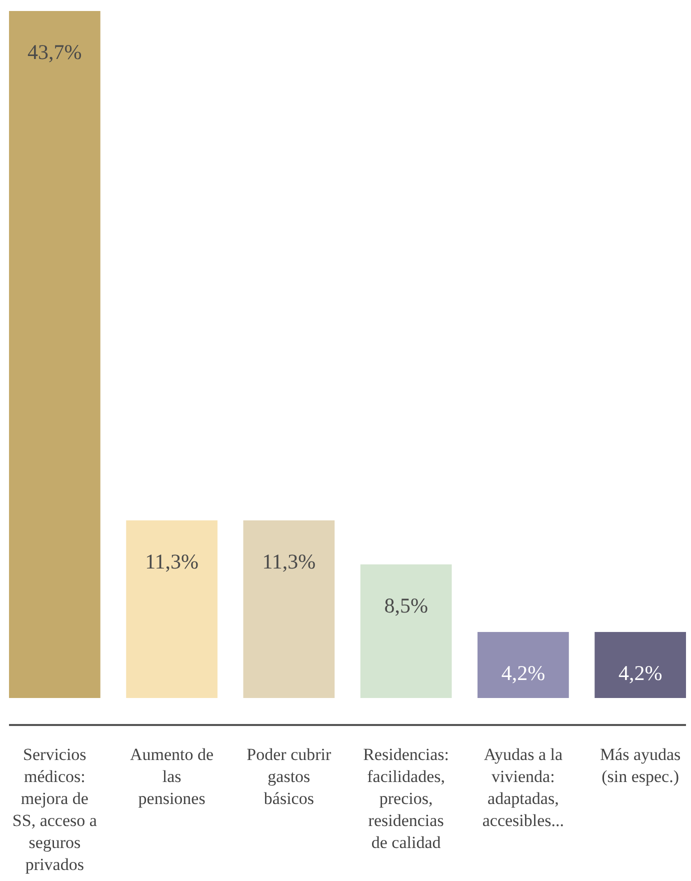 The height and width of the screenshot is (881, 691). What do you see at coordinates (406, 798) in the screenshot?
I see `x-tick-label: Residencias: facilidades, precios, residencias de calidad` at bounding box center [406, 798].